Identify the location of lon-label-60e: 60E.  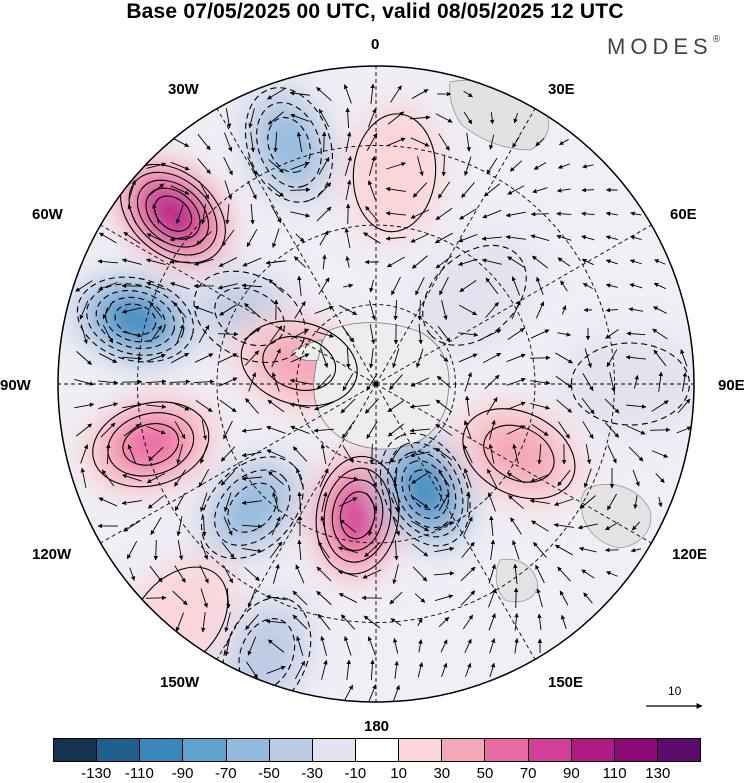
(683, 214).